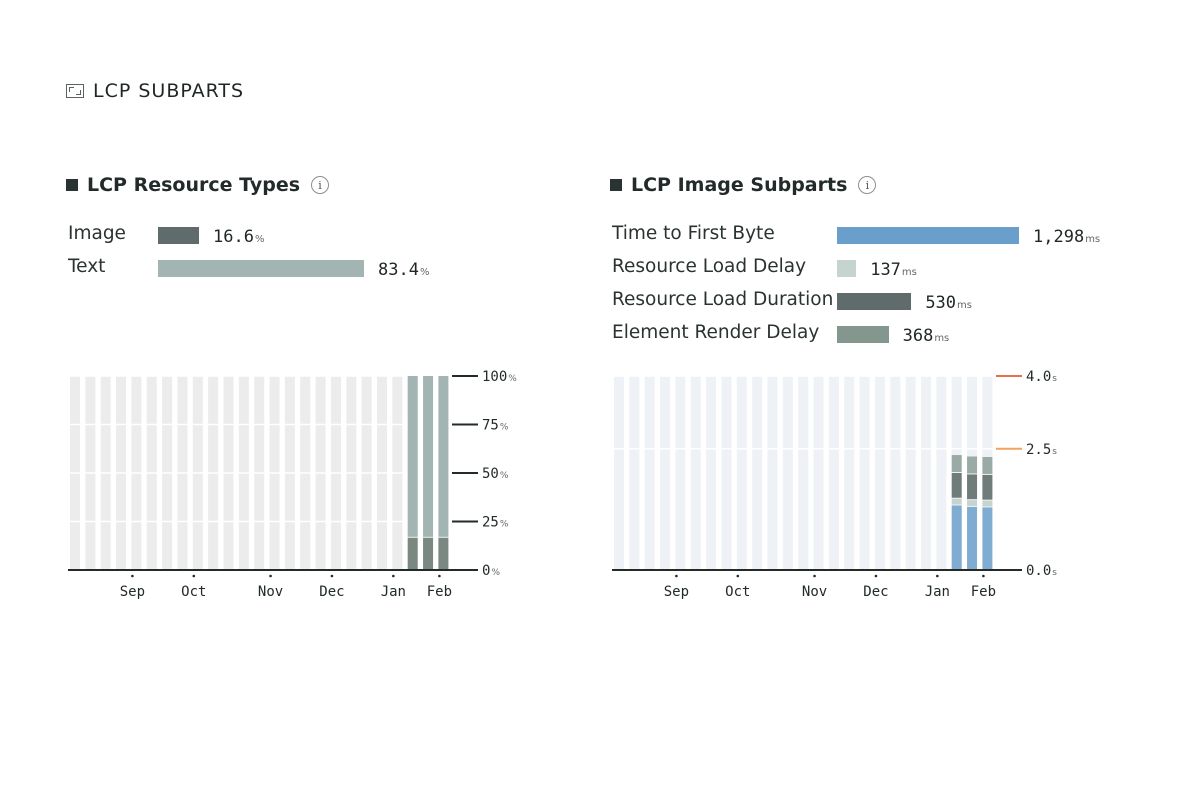 This screenshot has height=792, width=1200. What do you see at coordinates (495, 426) in the screenshot?
I see `y-tick-label: 75%` at bounding box center [495, 426].